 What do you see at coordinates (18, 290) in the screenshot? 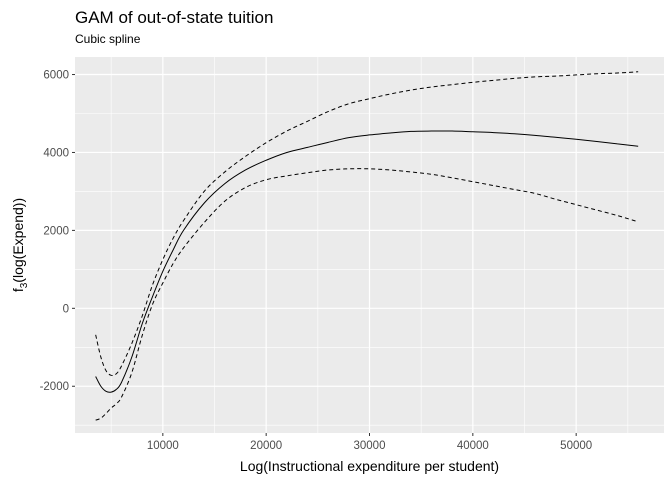
I see `y-axis-title-prefix: f` at bounding box center [18, 290].